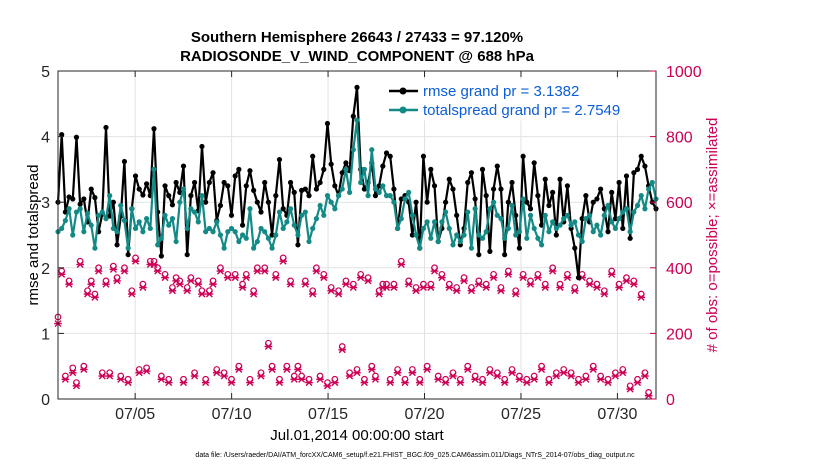  I want to click on y-tick-label-4: 4, so click(45, 138).